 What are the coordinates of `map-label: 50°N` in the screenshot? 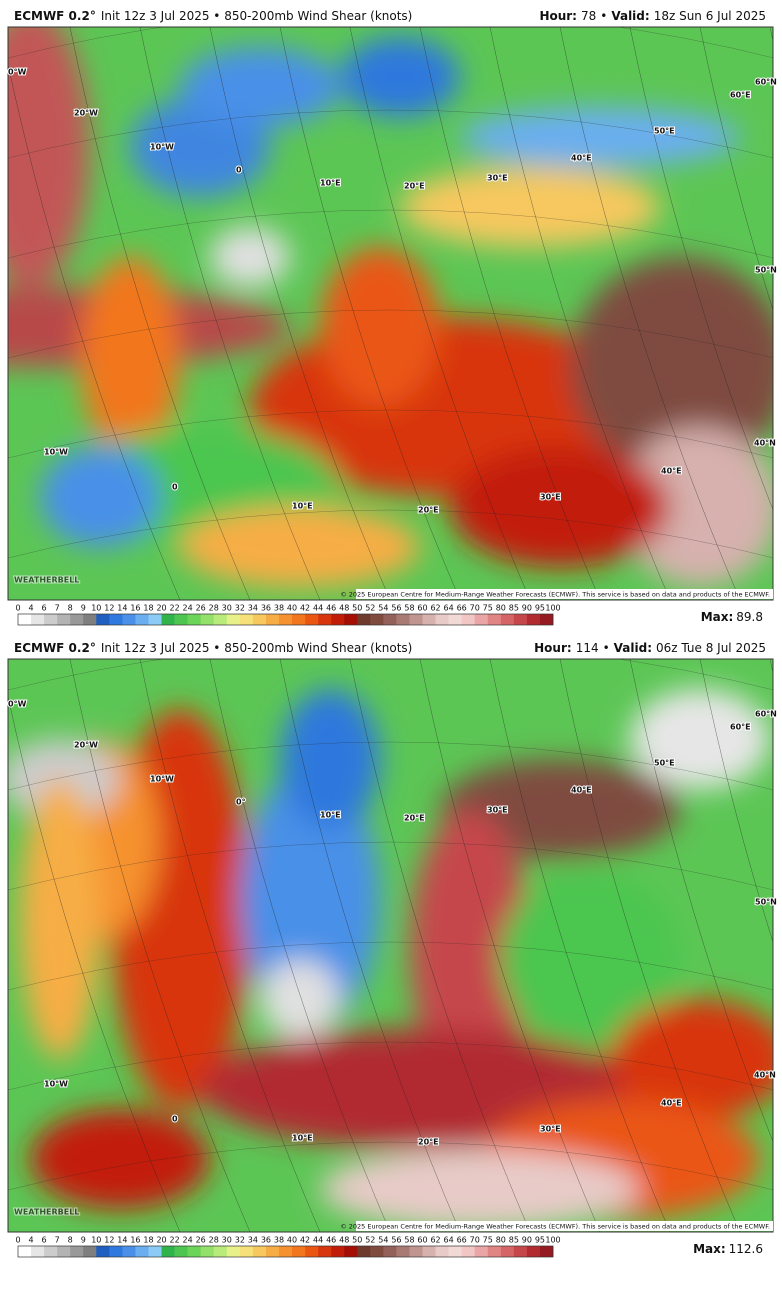 It's located at (766, 902).